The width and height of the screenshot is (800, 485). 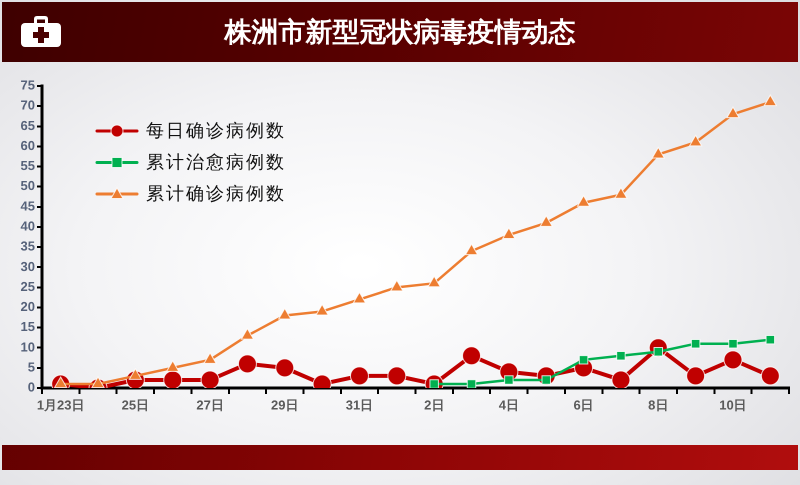 What do you see at coordinates (508, 404) in the screenshot?
I see `x-tick-label: 4日` at bounding box center [508, 404].